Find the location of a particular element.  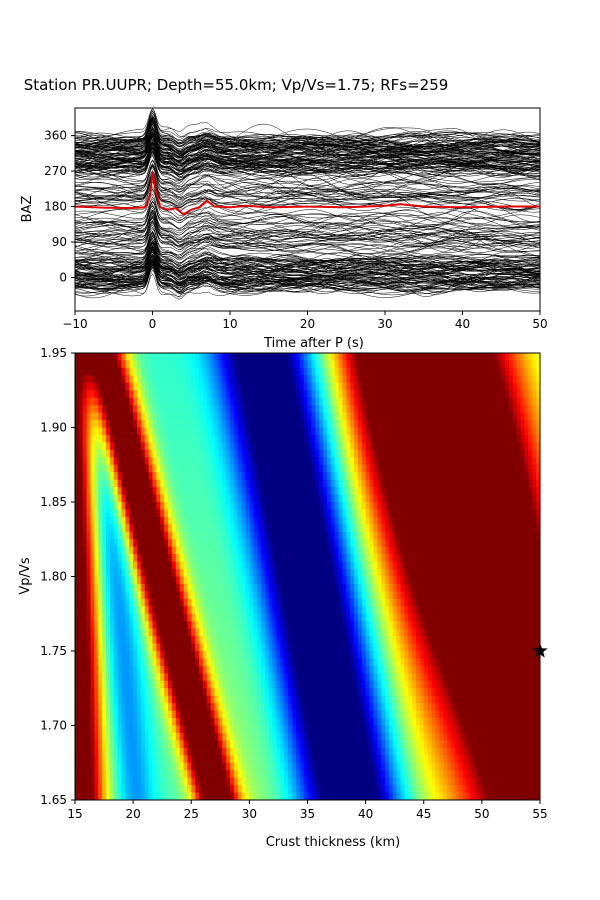

top-y-tick-label: 270 is located at coordinates (55, 171).